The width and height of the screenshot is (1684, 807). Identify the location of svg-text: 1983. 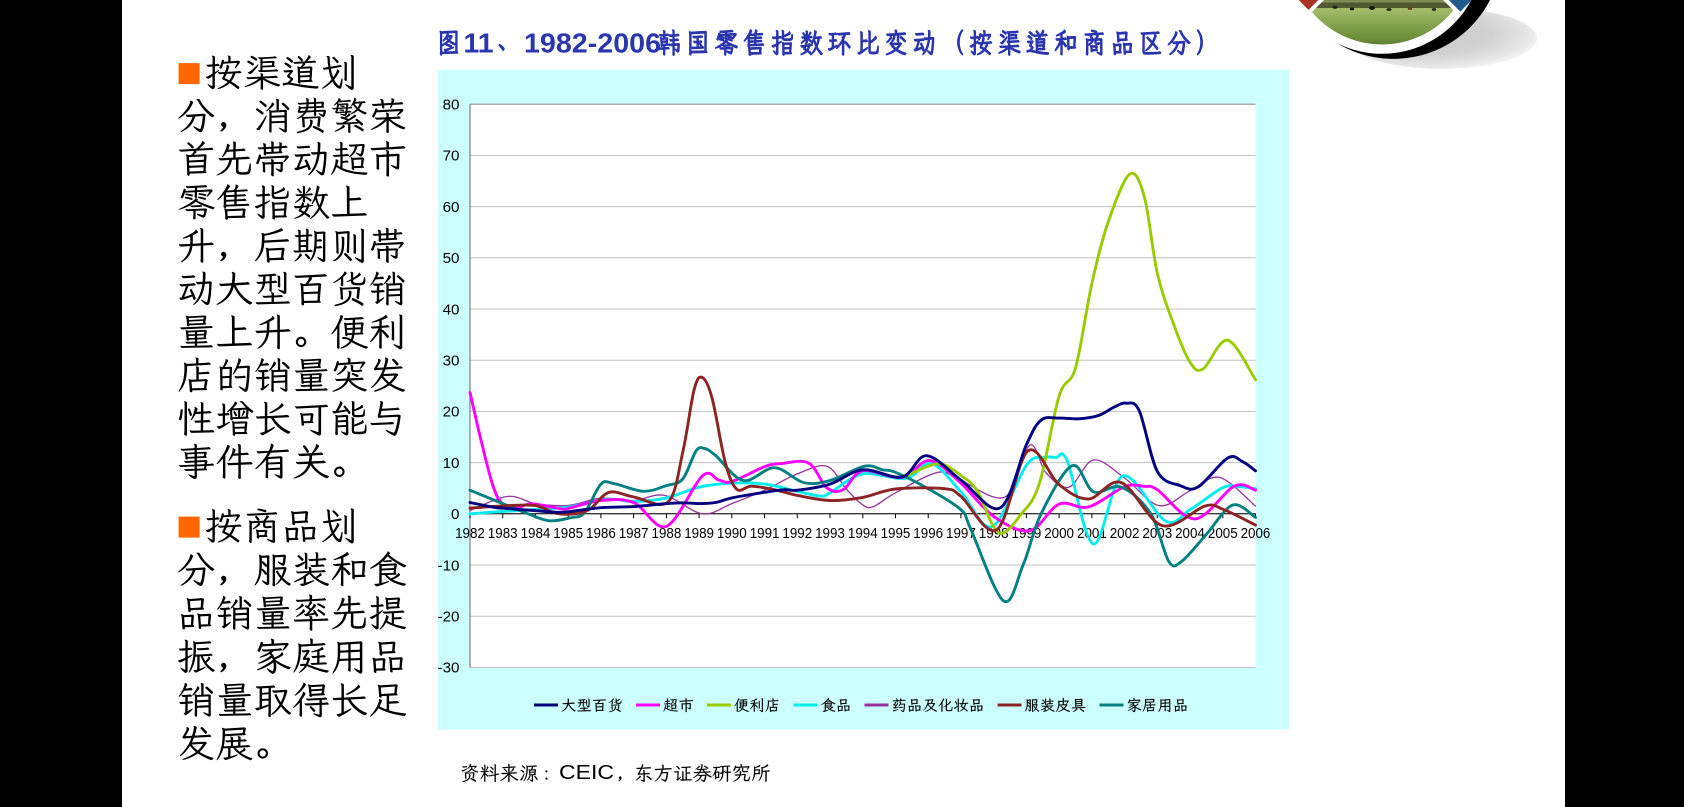
(503, 533).